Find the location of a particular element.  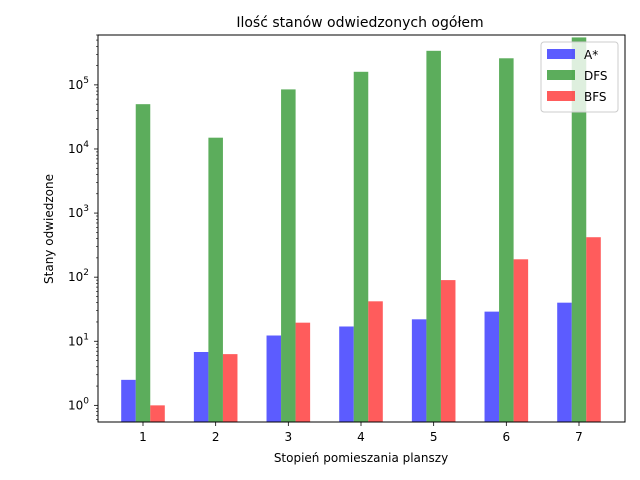

legend: A* DFS BFS is located at coordinates (579, 77).